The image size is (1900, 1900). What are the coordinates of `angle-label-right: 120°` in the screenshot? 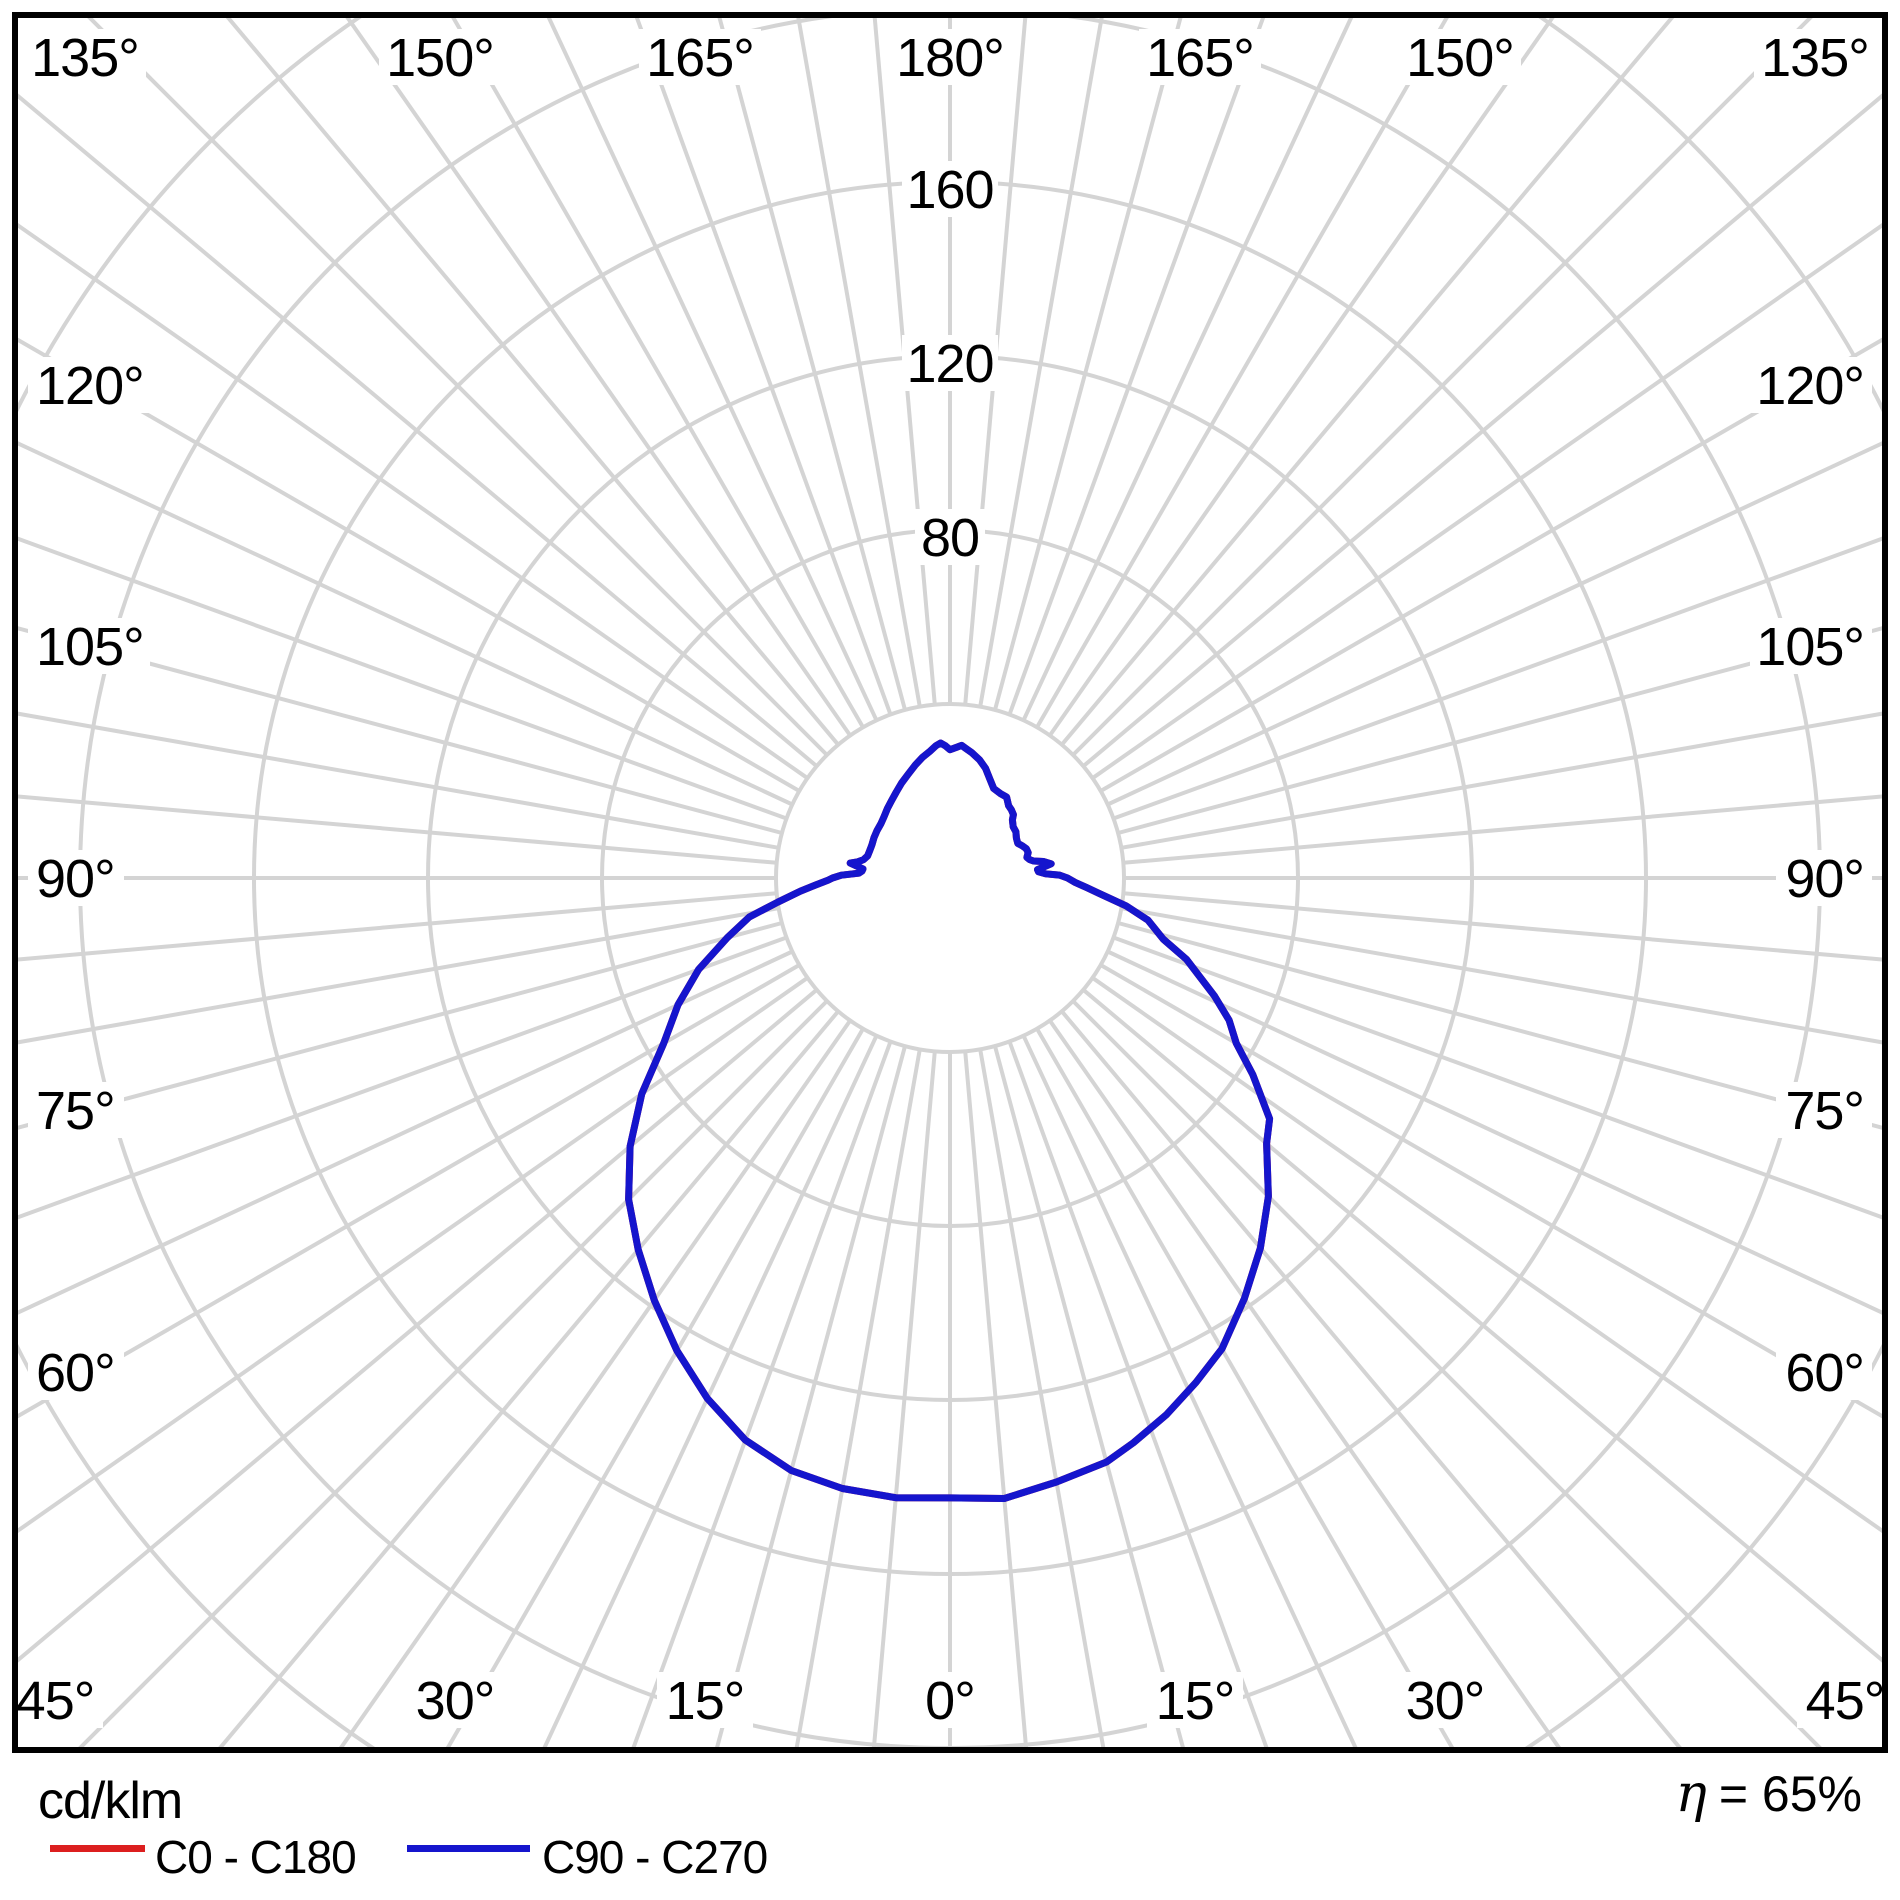 It's located at (1810, 386).